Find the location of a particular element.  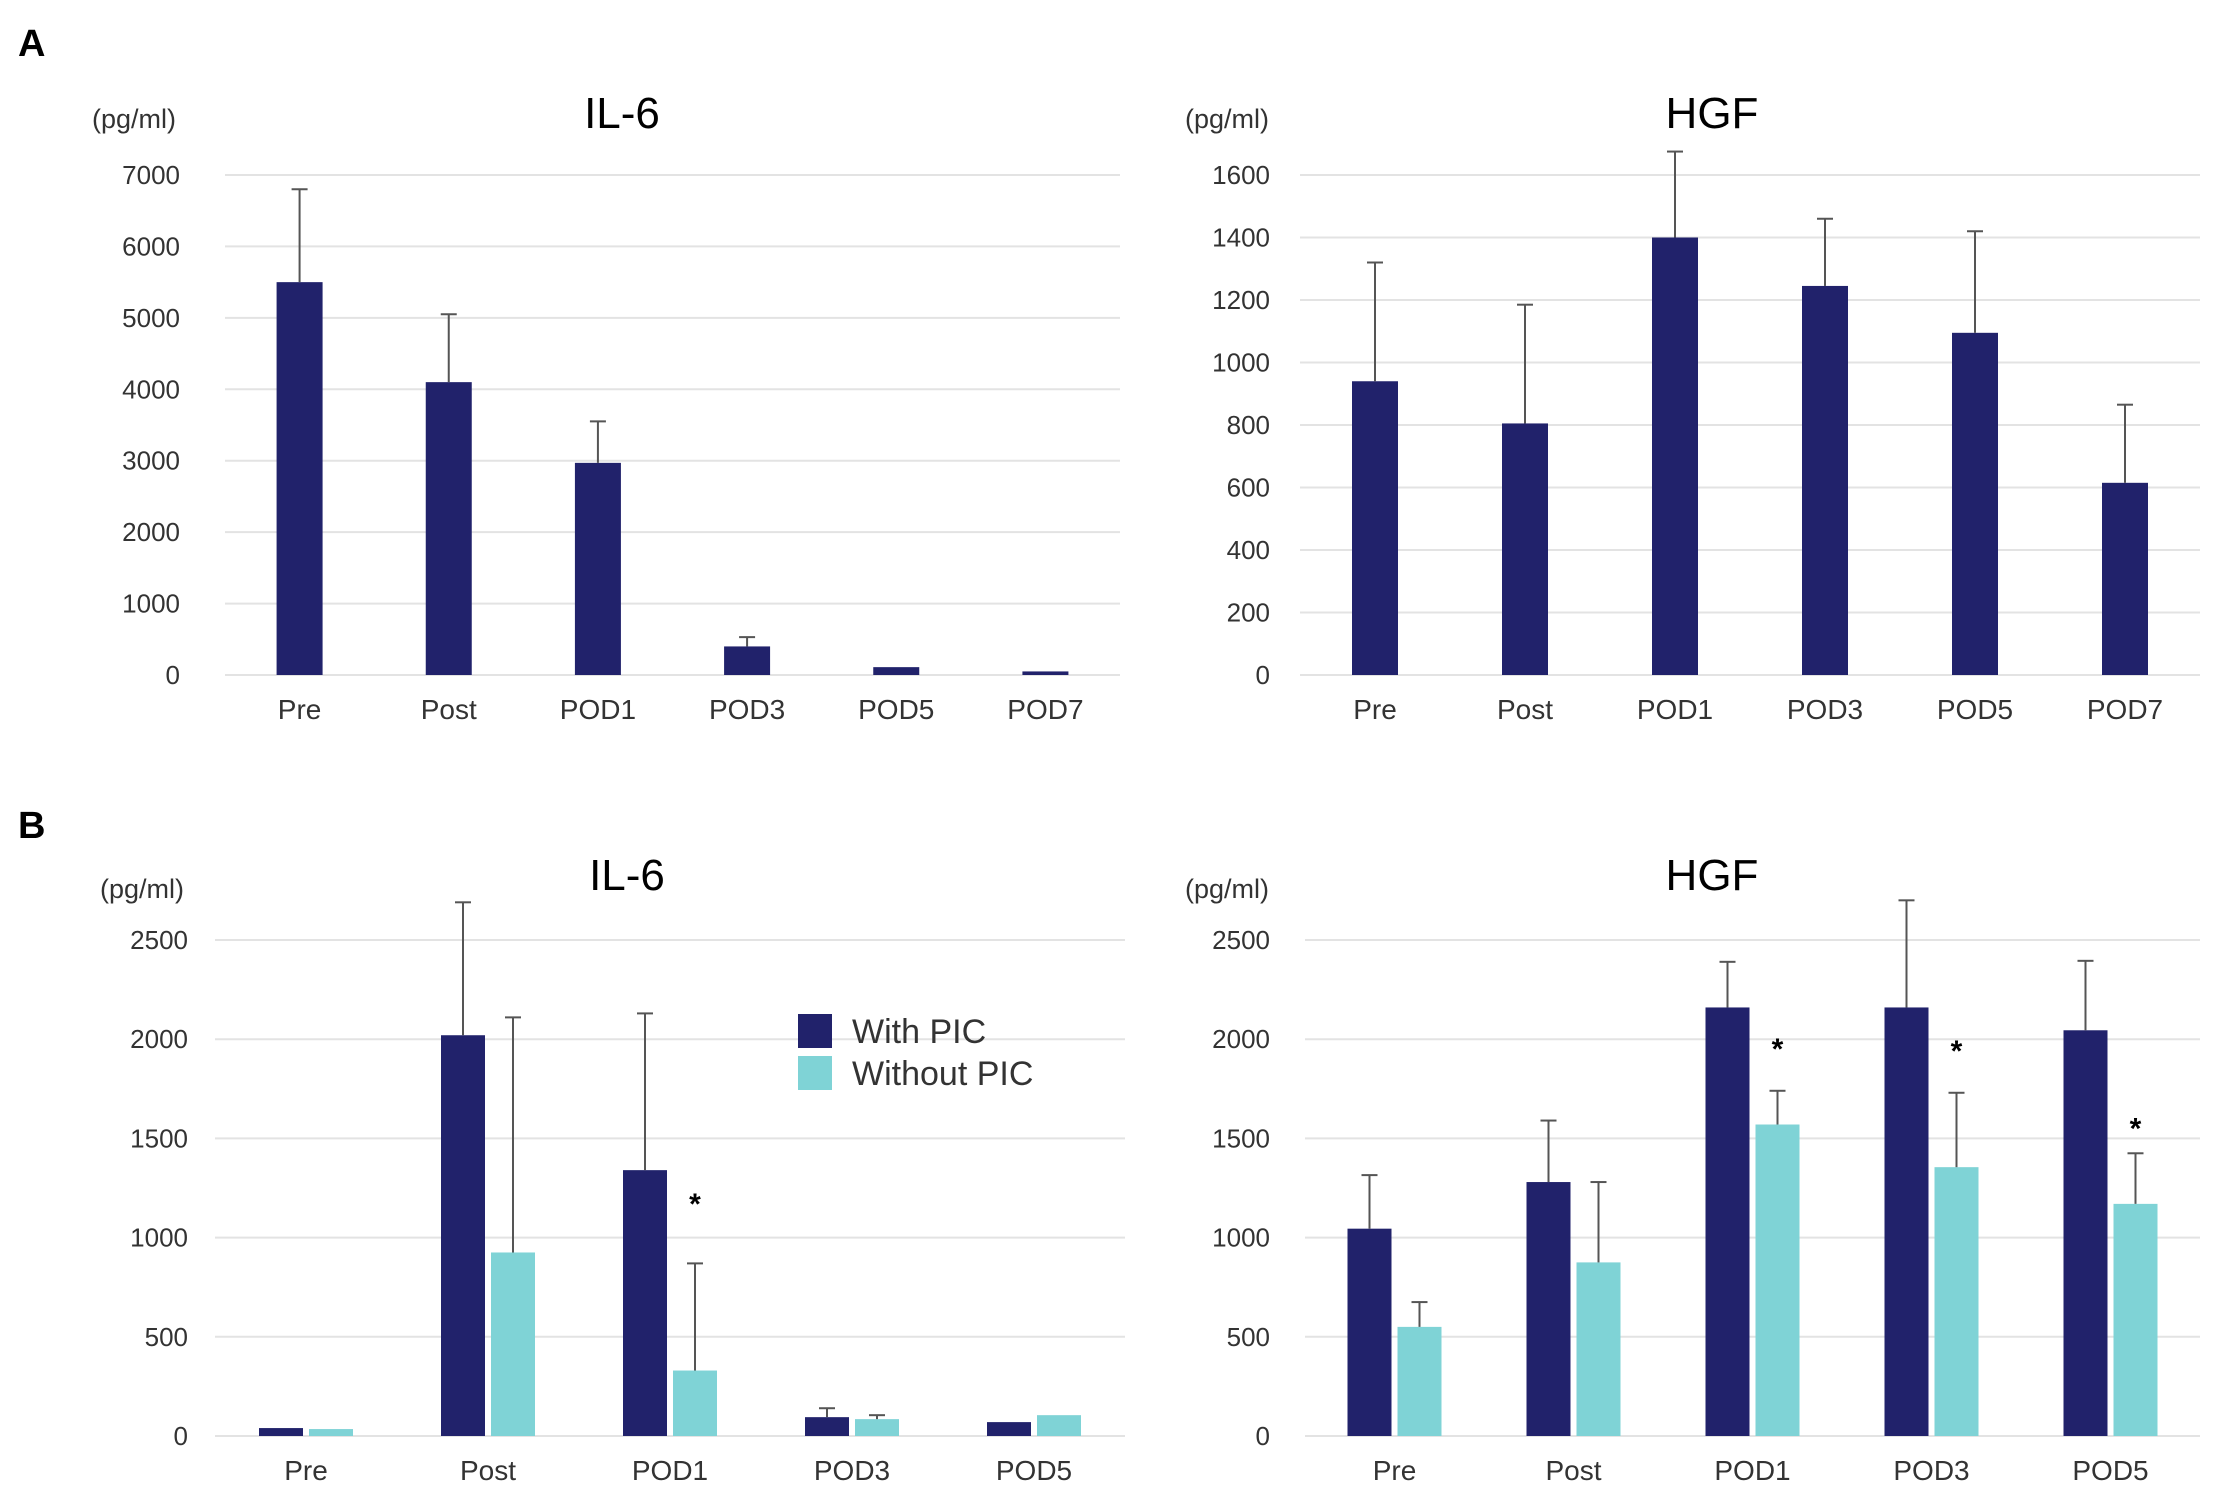

y-tick-label: 600 is located at coordinates (1248, 488).